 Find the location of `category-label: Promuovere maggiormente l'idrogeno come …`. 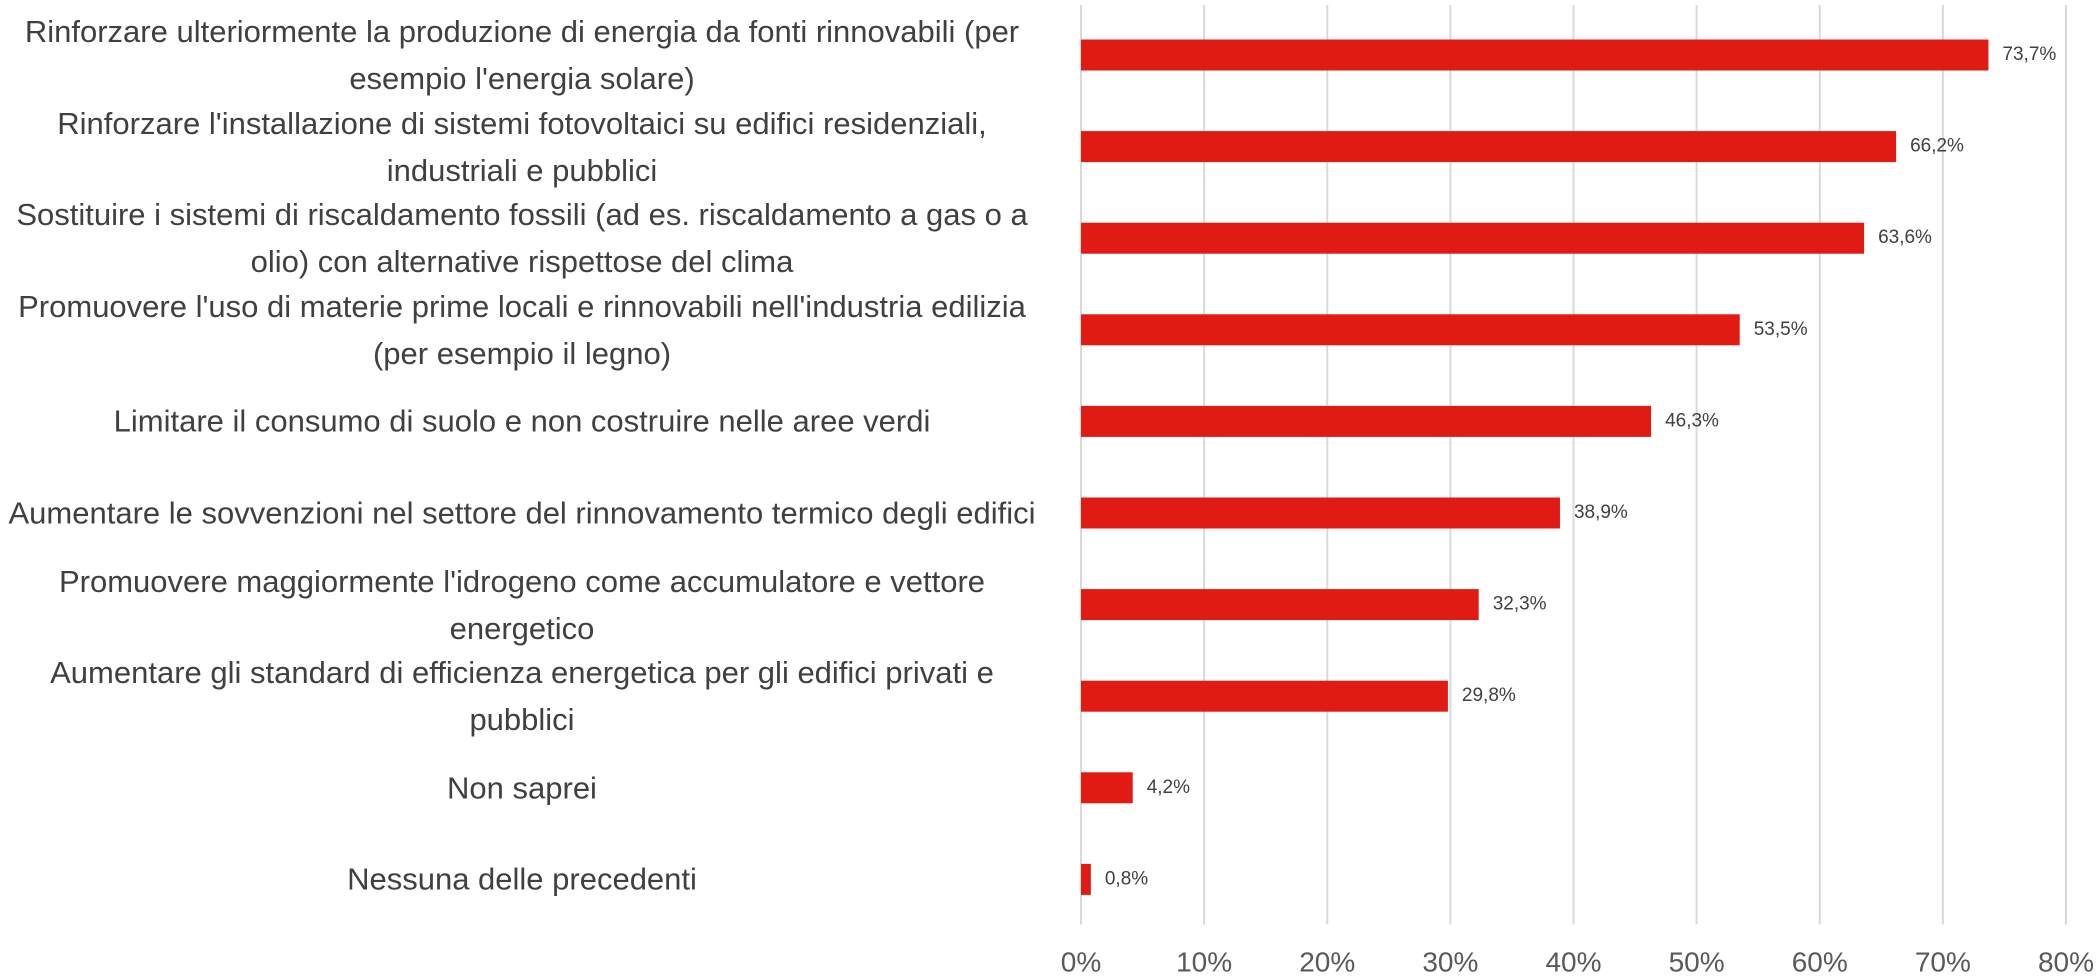

category-label: Promuovere maggiormente l'idrogeno come … is located at coordinates (522, 604).